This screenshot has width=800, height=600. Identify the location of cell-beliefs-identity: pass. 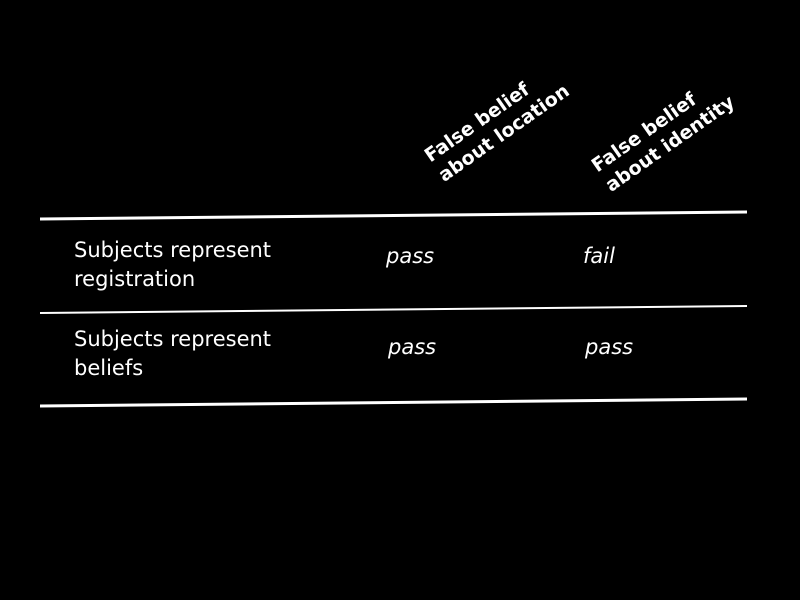
(609, 347).